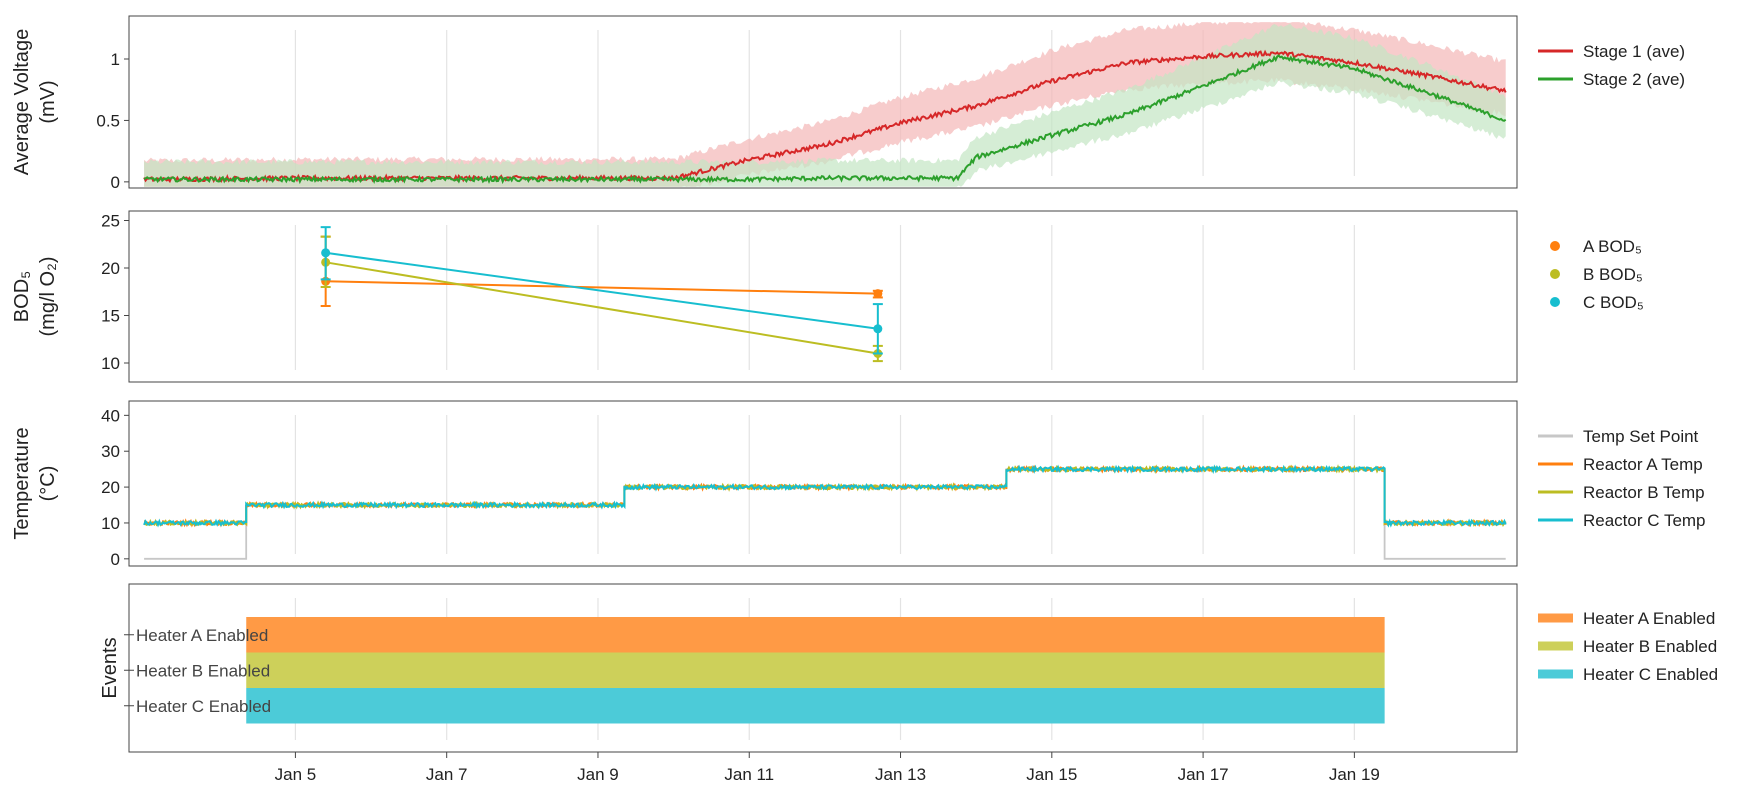 Image resolution: width=1760 pixels, height=794 pixels. I want to click on y-axis-label: (mV), so click(48, 101).